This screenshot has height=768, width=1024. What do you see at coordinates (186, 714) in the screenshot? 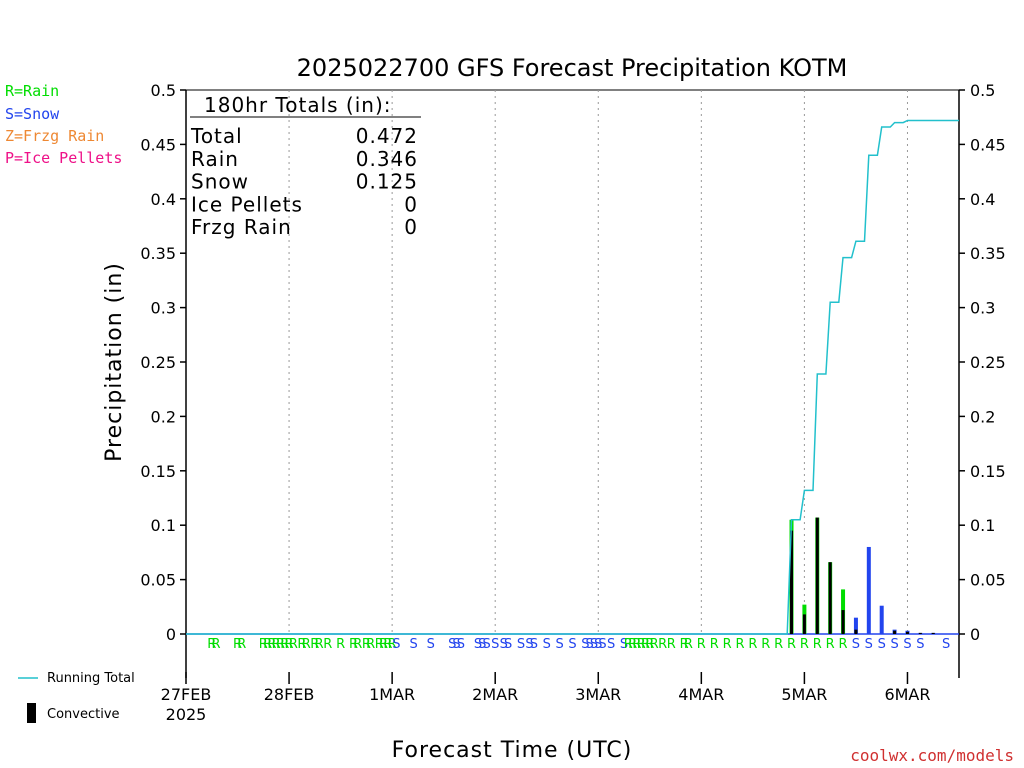
I see `x-tick-sublabel: 2025` at bounding box center [186, 714].